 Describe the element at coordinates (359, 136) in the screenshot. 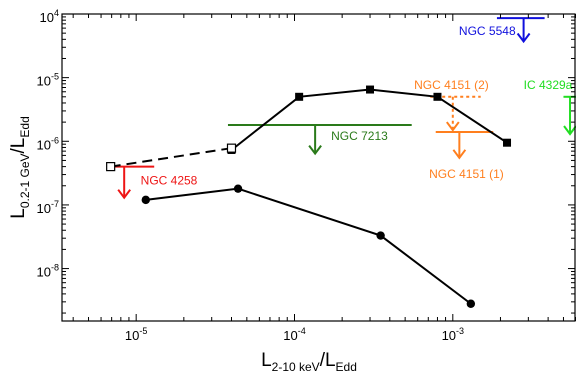

I see `limit-label: NGC 7213` at that location.